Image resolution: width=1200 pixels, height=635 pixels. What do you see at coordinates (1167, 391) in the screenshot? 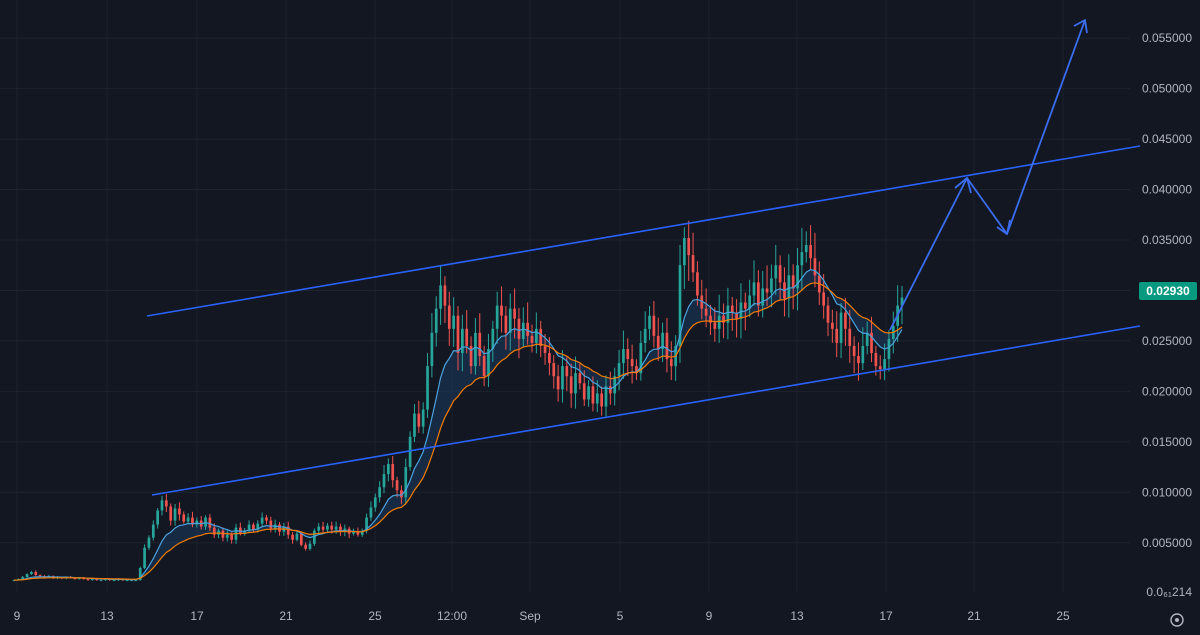
I see `price-tick-label: 0.020000` at bounding box center [1167, 391].